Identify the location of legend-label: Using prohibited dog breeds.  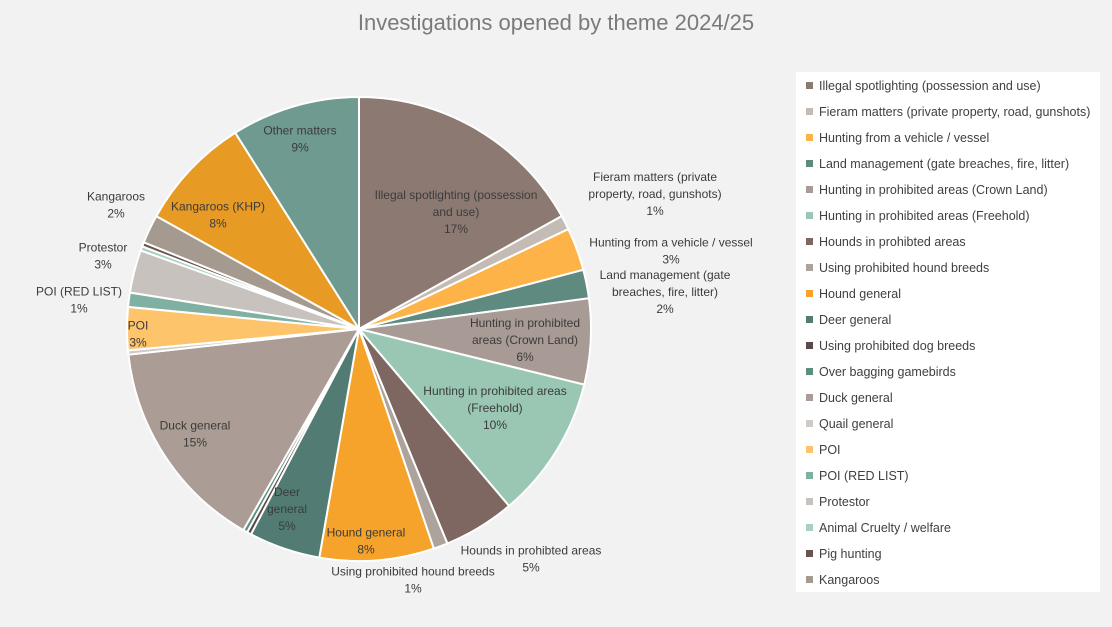
(897, 346).